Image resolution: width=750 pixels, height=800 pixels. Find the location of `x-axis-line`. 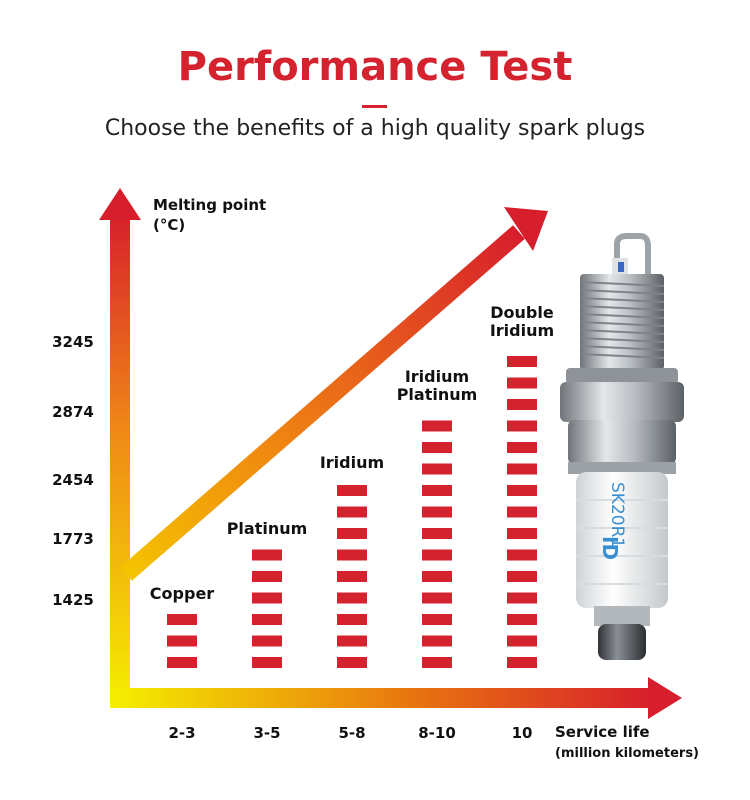

x-axis-line is located at coordinates (382, 698).